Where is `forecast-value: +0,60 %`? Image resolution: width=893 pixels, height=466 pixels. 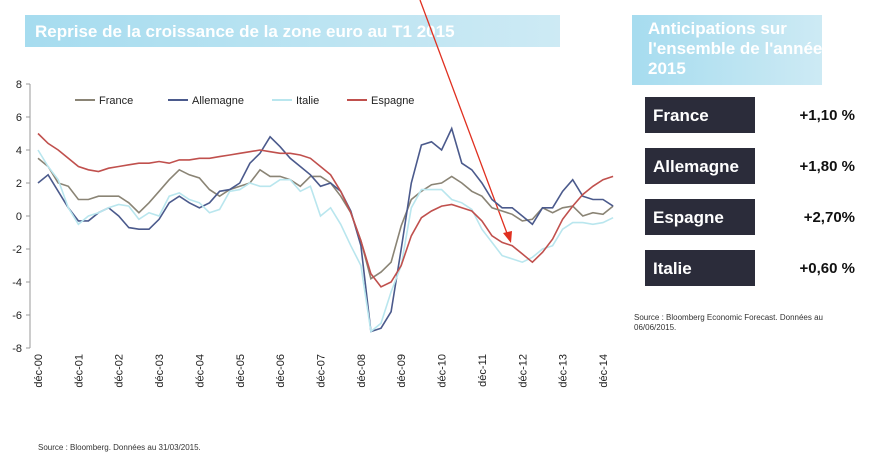 forecast-value: +0,60 % is located at coordinates (827, 268).